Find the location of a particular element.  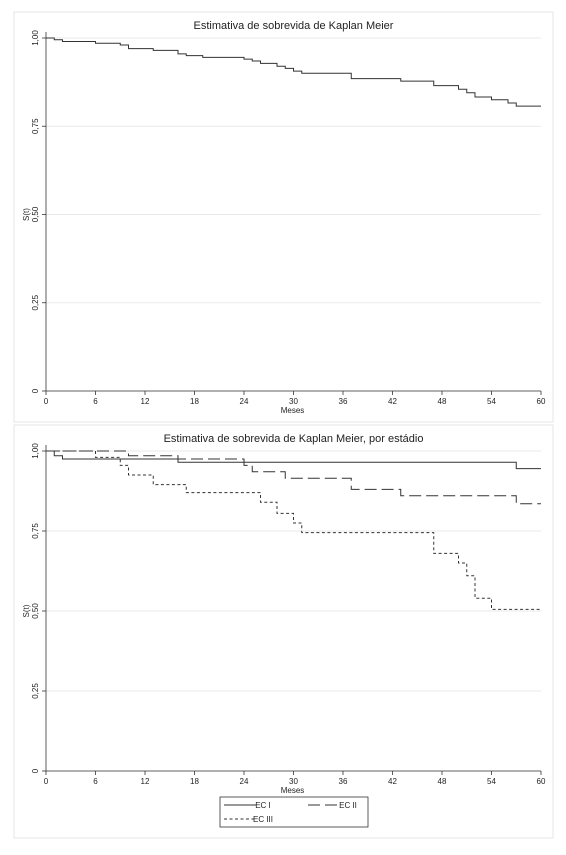

chart-1-xtick-label: 6 is located at coordinates (95, 401).